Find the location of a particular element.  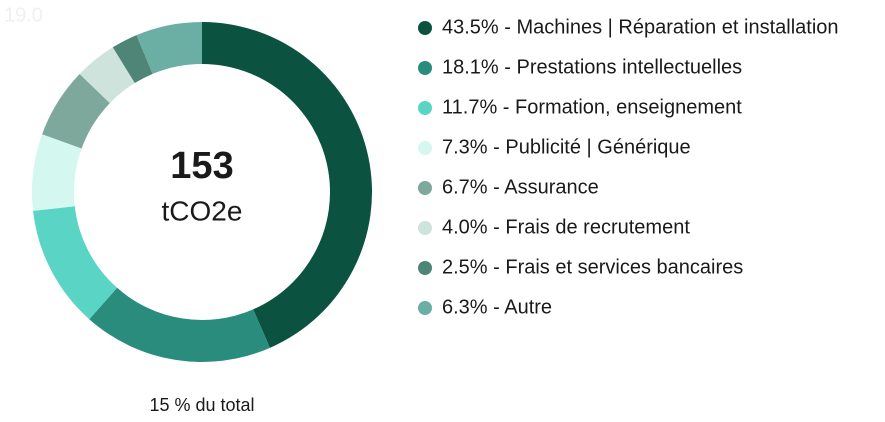

legend-label: 18.1% - Prestations intellectuelles is located at coordinates (592, 67).